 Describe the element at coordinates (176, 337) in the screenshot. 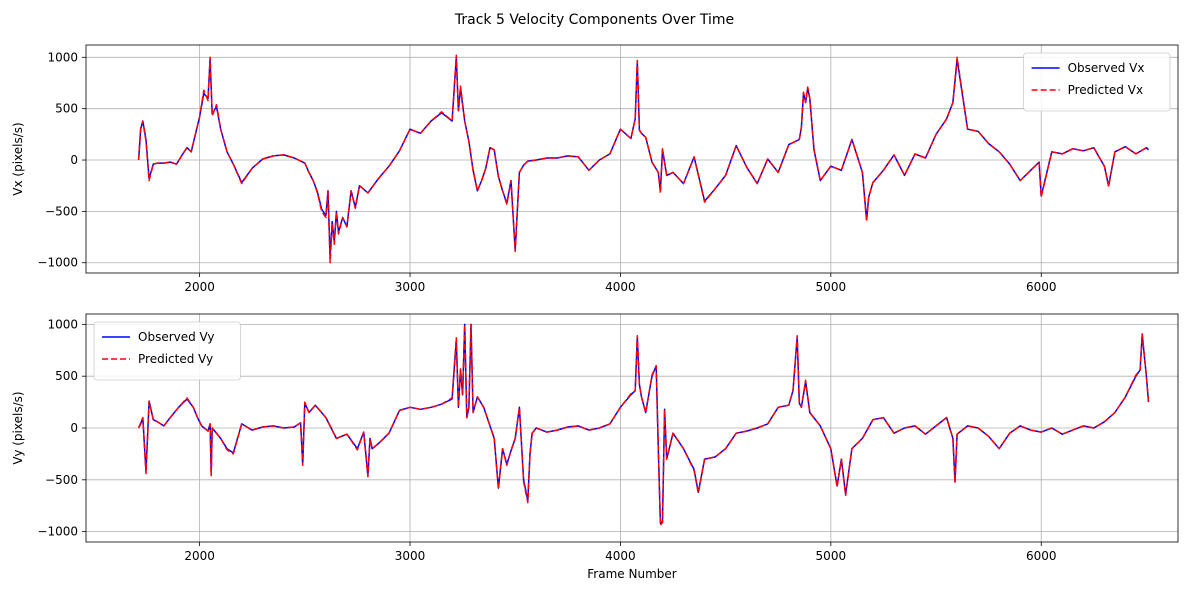

I see `legend-label: Observed Vy` at that location.